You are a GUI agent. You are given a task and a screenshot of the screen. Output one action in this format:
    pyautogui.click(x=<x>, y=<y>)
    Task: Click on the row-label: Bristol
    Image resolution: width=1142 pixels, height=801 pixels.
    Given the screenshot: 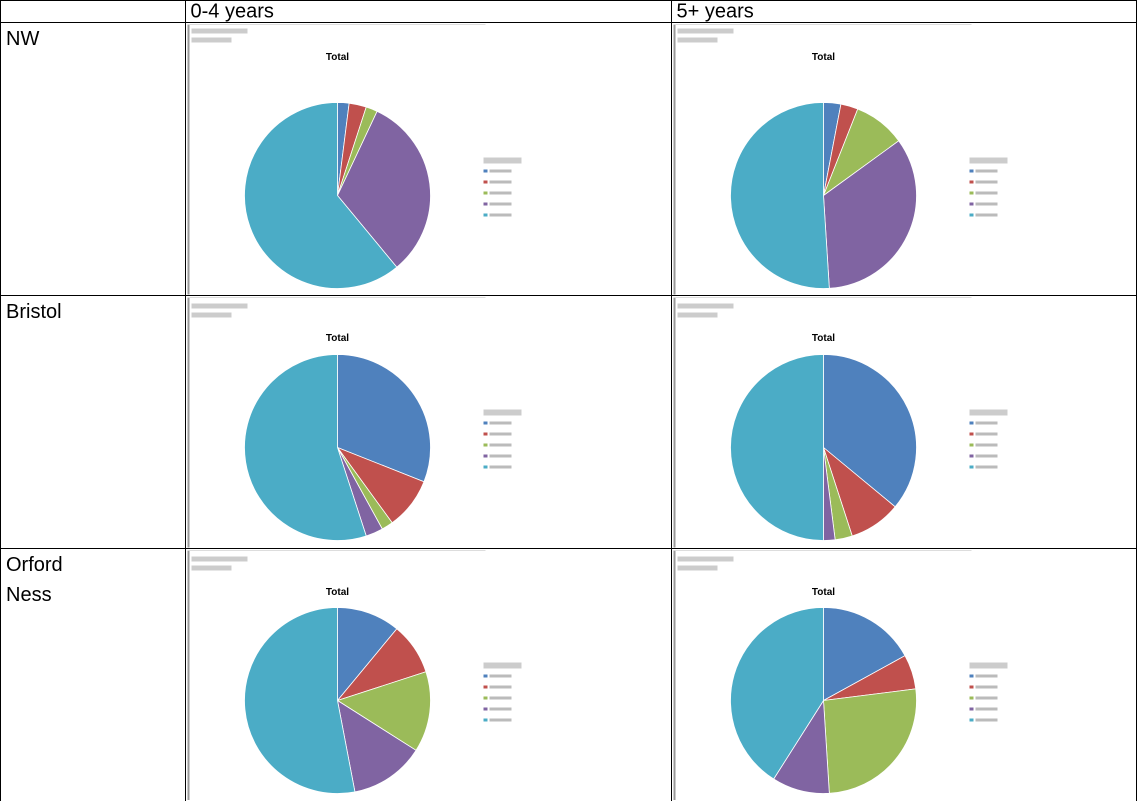 What is the action you would take?
    pyautogui.click(x=34, y=312)
    